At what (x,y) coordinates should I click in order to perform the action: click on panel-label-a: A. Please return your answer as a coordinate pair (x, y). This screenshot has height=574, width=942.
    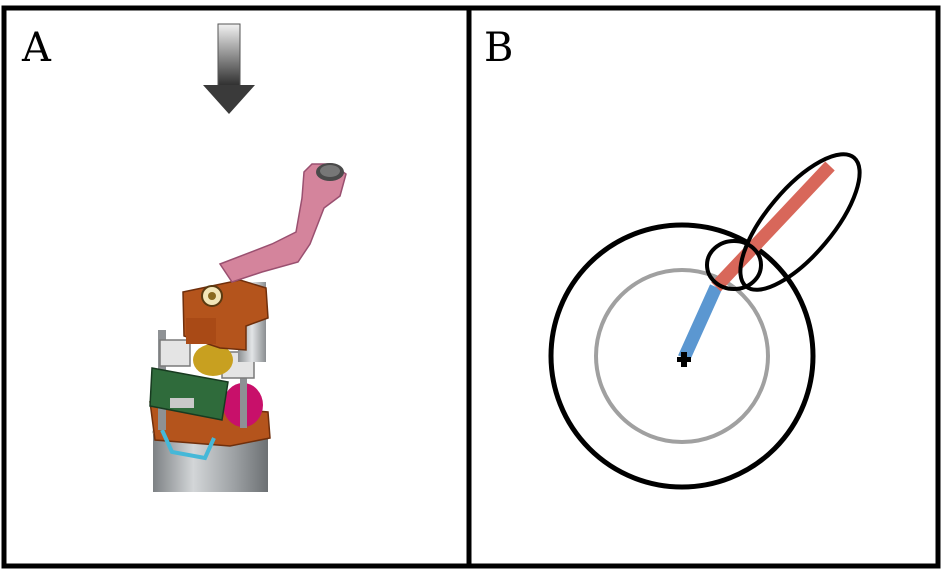
    Looking at the image, I should click on (36, 48).